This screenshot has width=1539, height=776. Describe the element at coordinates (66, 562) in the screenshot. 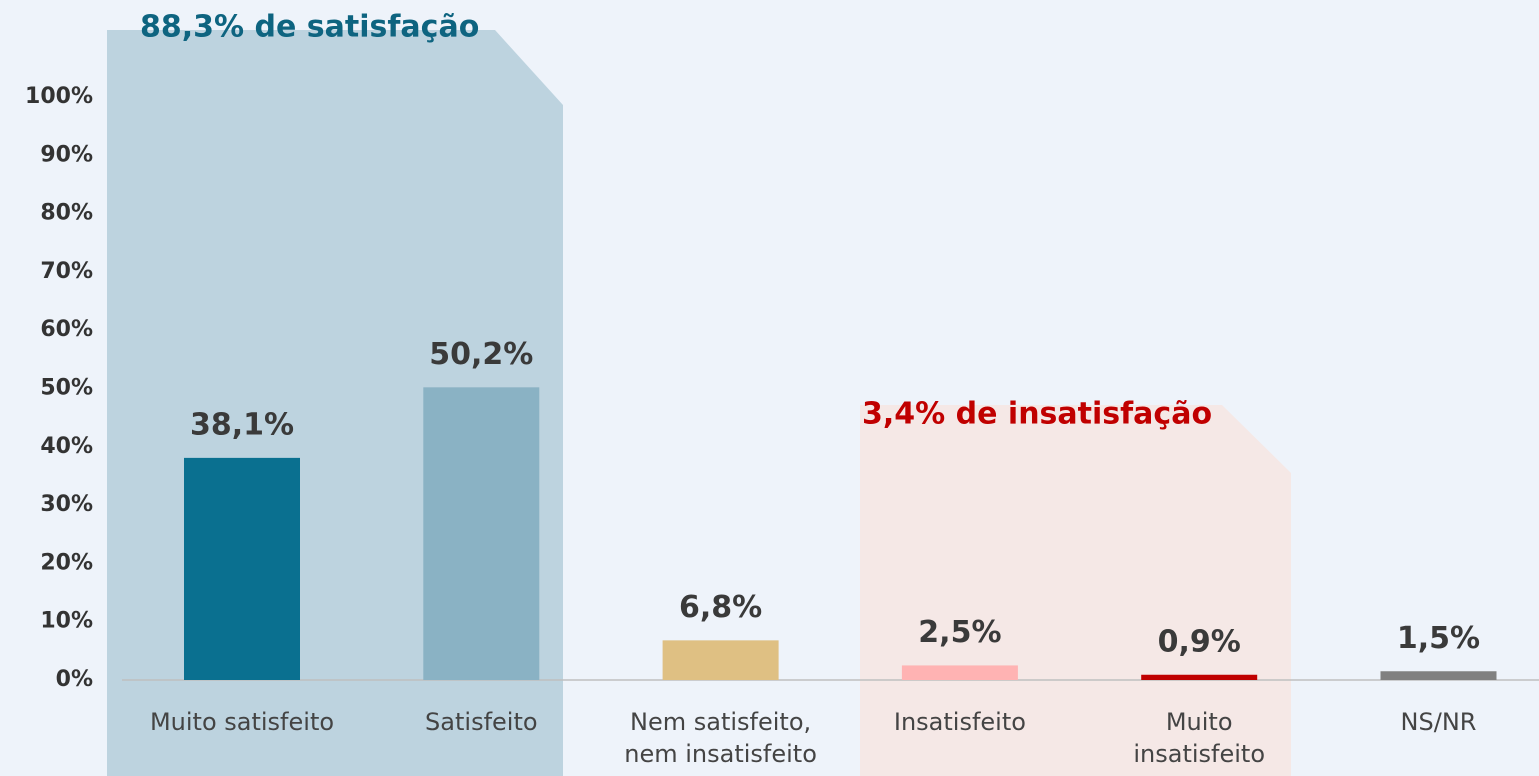

I see `y-tick-label: 20%` at that location.